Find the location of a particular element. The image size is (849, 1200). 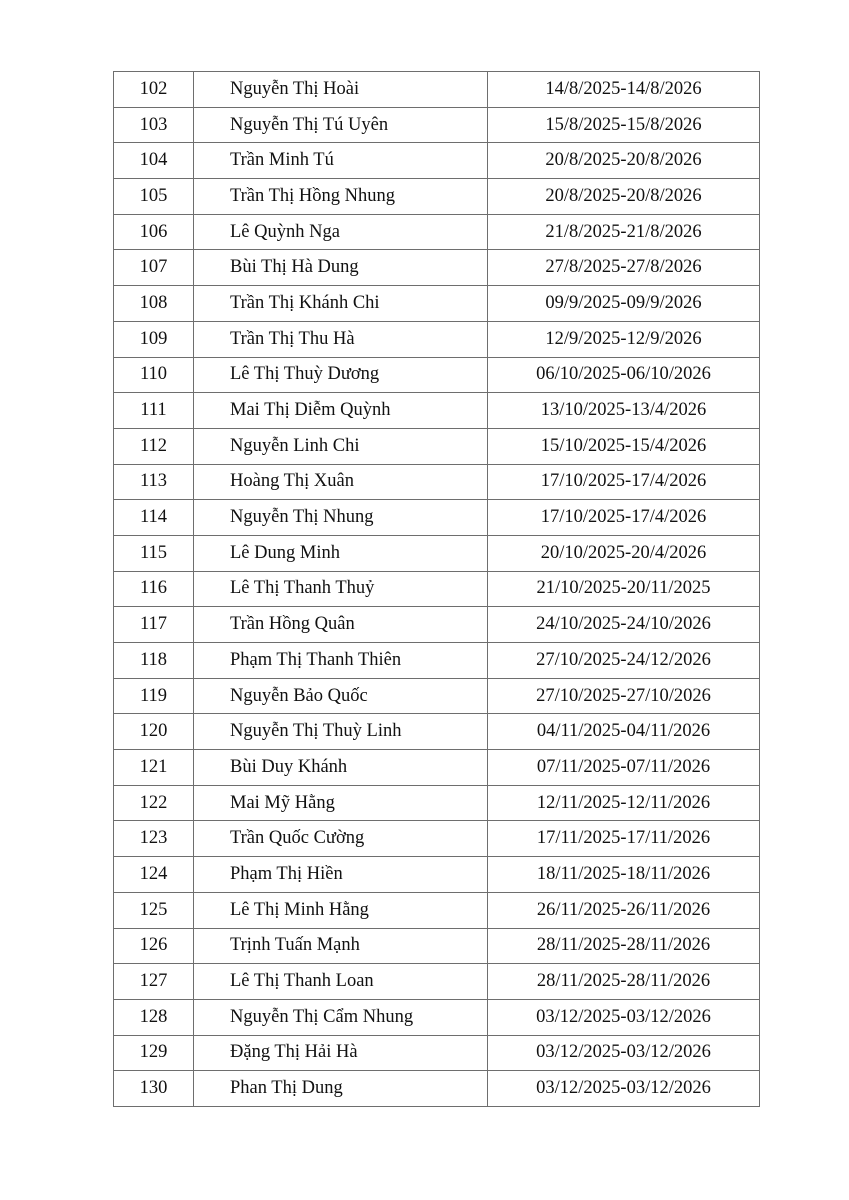

row-number-cell: 128 is located at coordinates (153, 1017).